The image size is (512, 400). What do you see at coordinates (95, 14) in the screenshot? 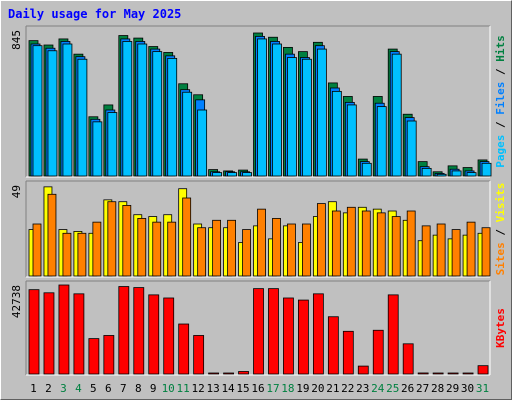
I see `chart-title: Daily usage for May 2025` at bounding box center [95, 14].